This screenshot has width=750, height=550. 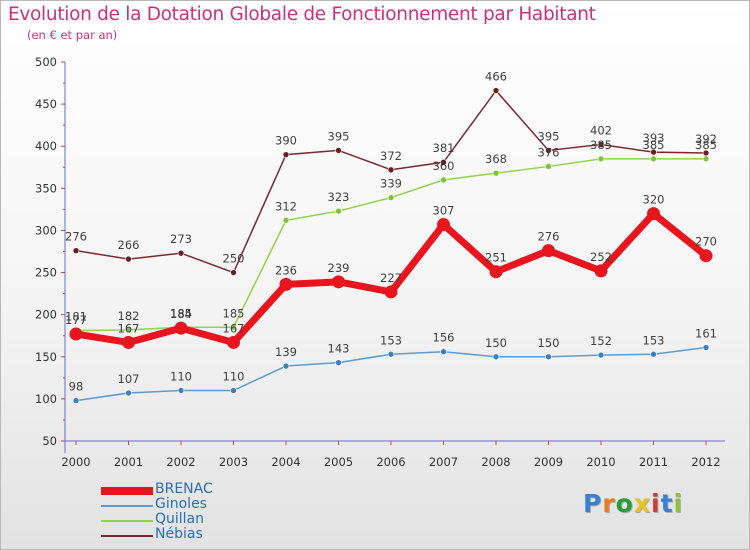 What do you see at coordinates (46, 104) in the screenshot?
I see `y-tick-label: 450` at bounding box center [46, 104].